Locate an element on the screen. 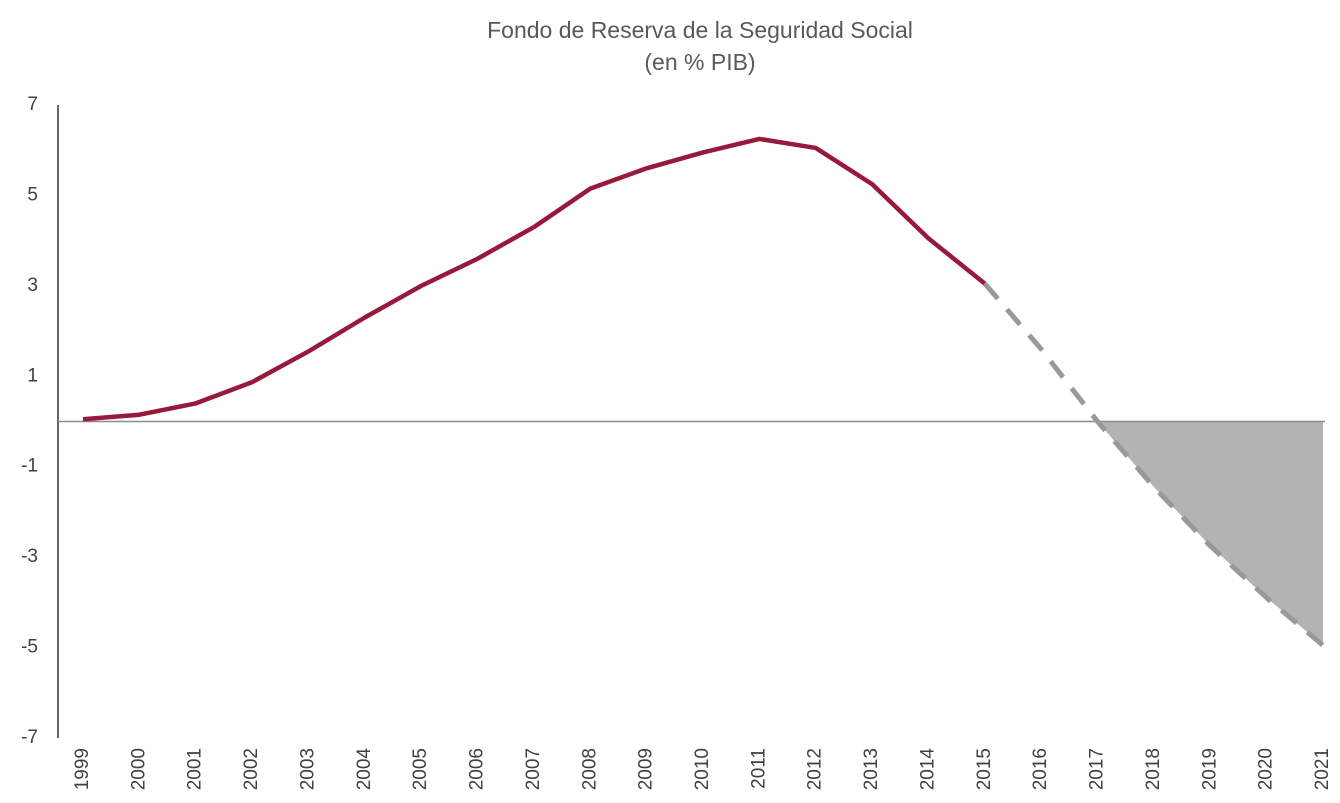  chart-subtitle: (en % PIB) is located at coordinates (699, 62).